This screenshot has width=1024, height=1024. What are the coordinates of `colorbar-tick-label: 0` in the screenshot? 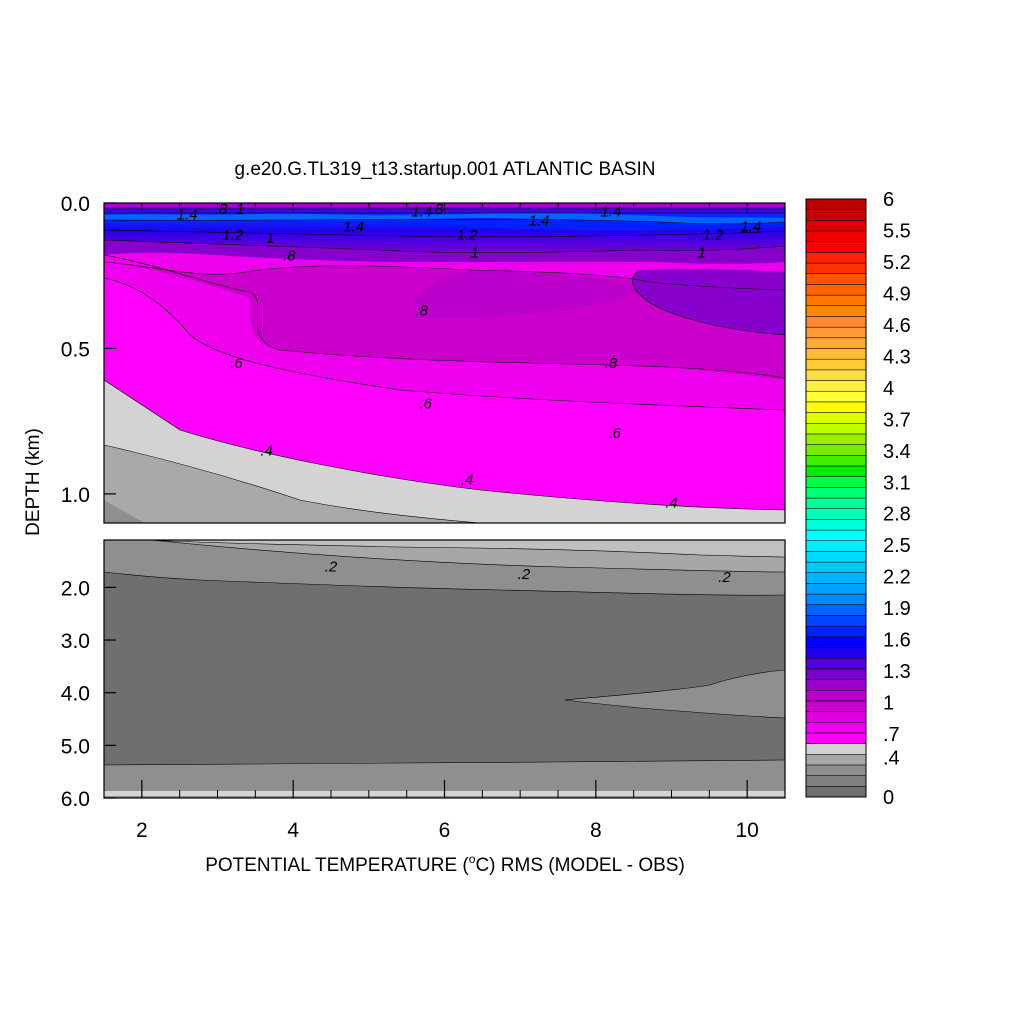 It's located at (888, 798).